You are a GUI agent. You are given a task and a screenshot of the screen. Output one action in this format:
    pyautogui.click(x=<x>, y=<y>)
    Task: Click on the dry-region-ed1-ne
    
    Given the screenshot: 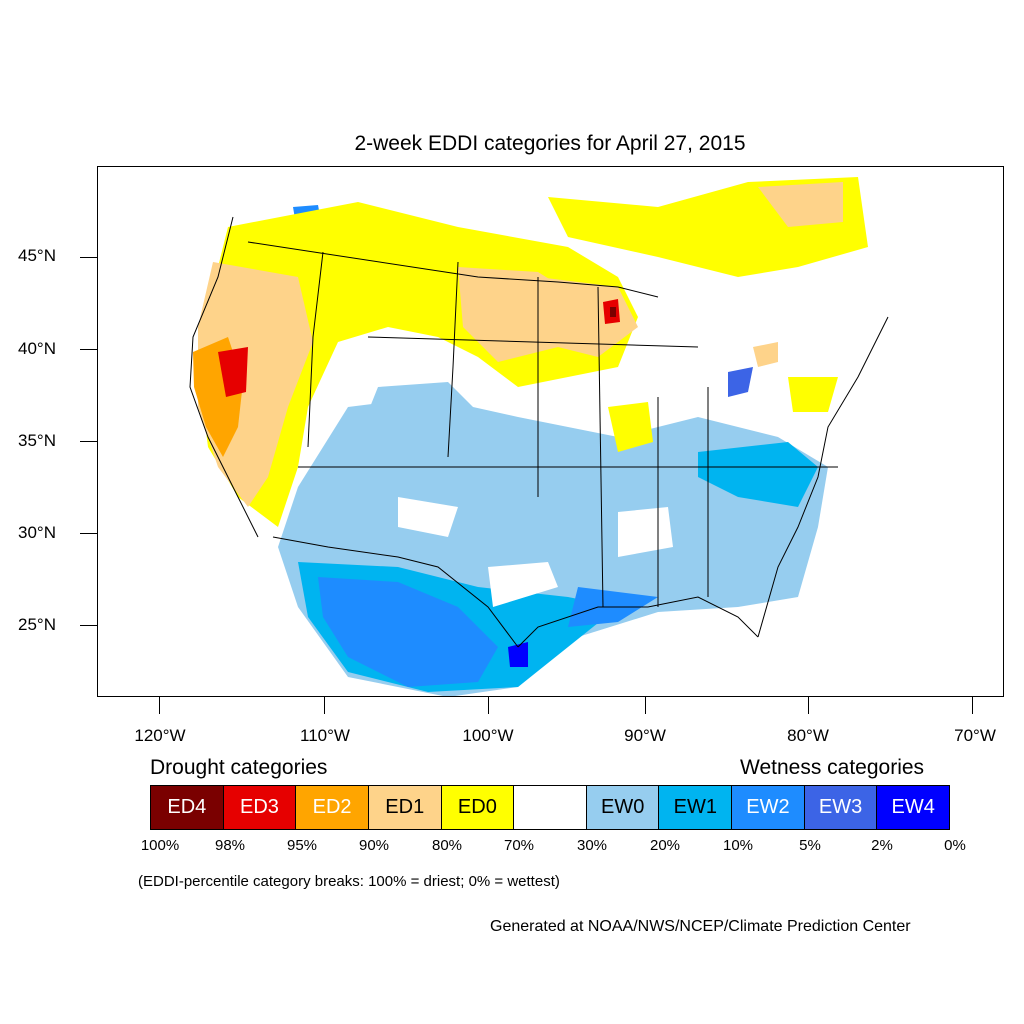 What is the action you would take?
    pyautogui.click(x=765, y=354)
    